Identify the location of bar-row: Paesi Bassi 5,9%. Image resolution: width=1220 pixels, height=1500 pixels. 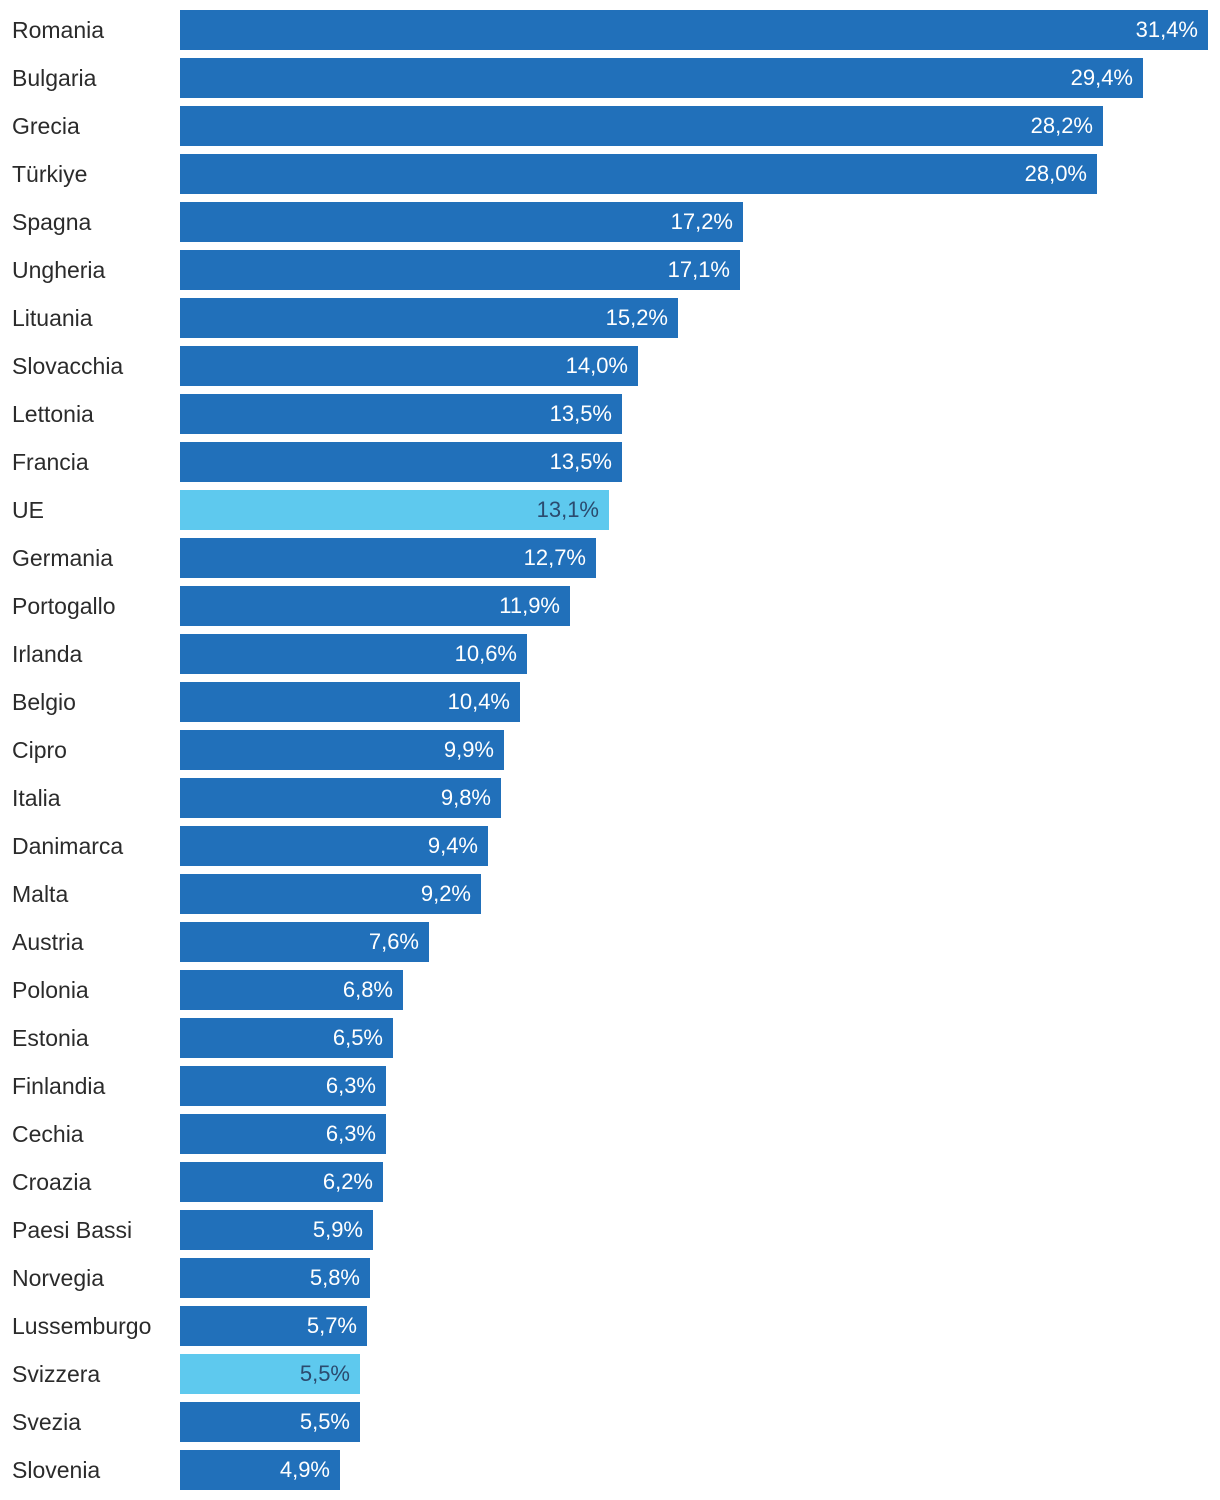
(610, 1230).